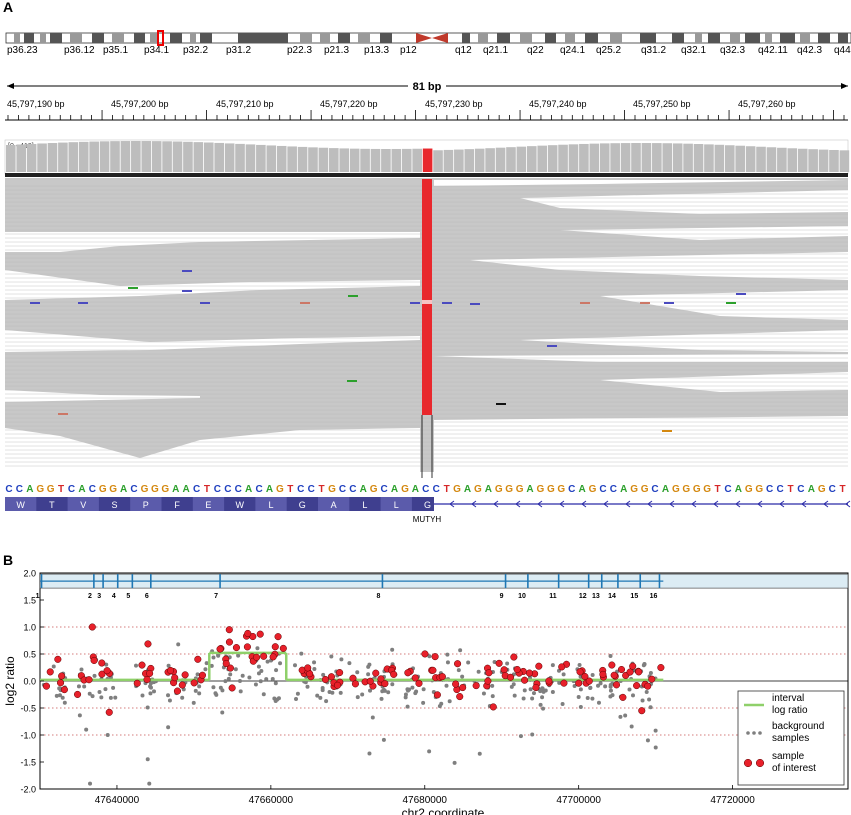 Image resolution: width=851 pixels, height=815 pixels. Describe the element at coordinates (427, 297) in the screenshot. I see `variant-column` at that location.